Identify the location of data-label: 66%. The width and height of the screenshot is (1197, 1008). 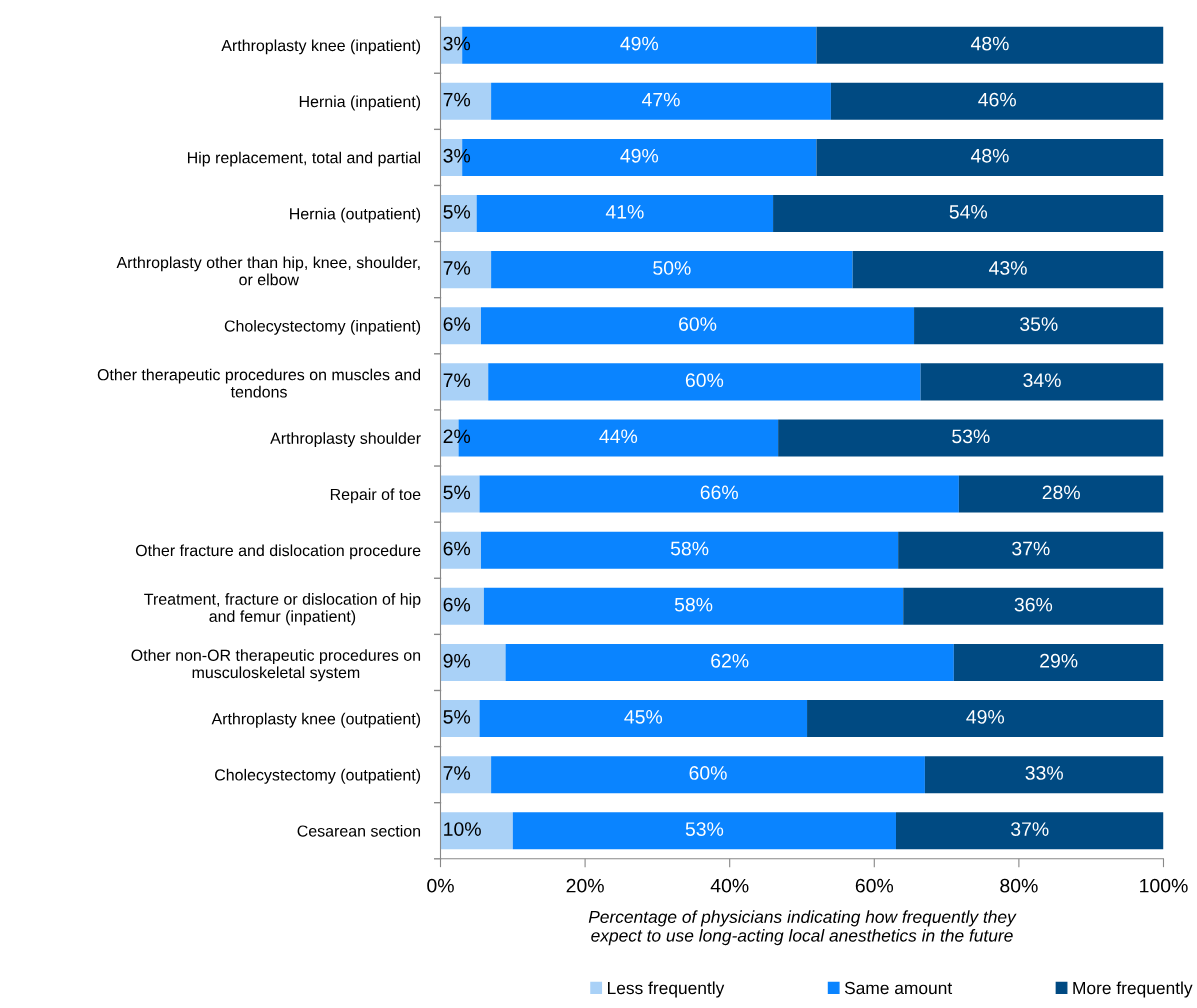
(719, 492).